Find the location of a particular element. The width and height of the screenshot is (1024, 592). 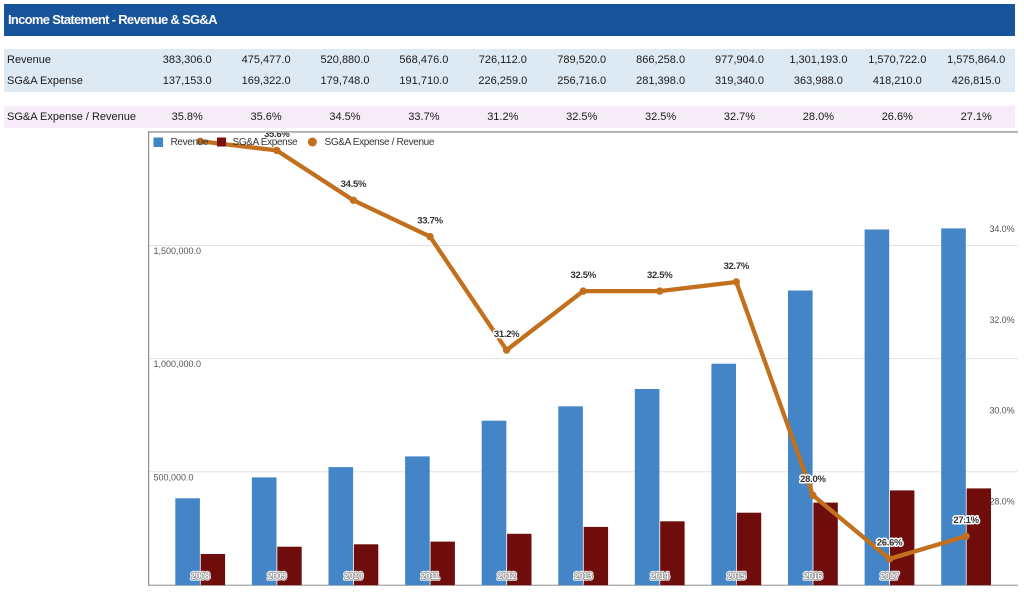

svg-text: 2014 is located at coordinates (660, 576).